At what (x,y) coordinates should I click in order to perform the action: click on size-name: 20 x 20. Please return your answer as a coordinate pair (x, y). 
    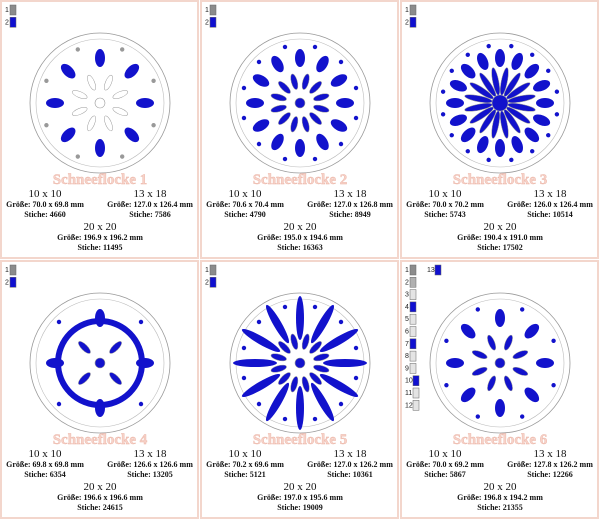
    Looking at the image, I should click on (301, 487).